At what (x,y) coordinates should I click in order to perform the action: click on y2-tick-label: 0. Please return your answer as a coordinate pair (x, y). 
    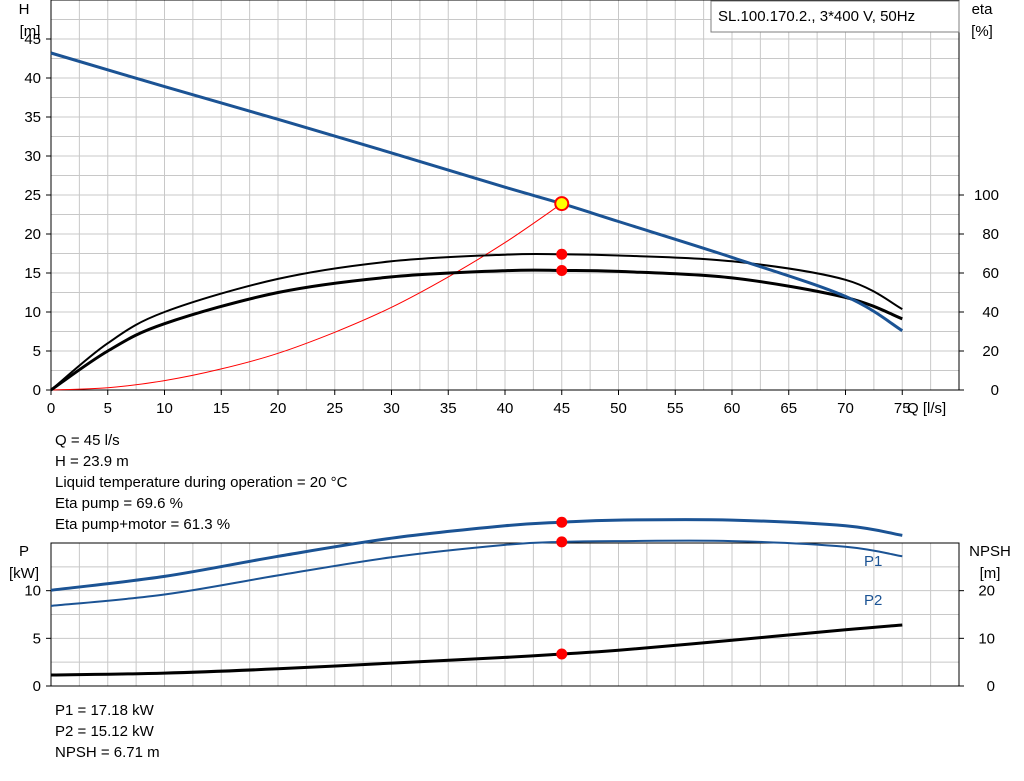
    Looking at the image, I should click on (995, 390).